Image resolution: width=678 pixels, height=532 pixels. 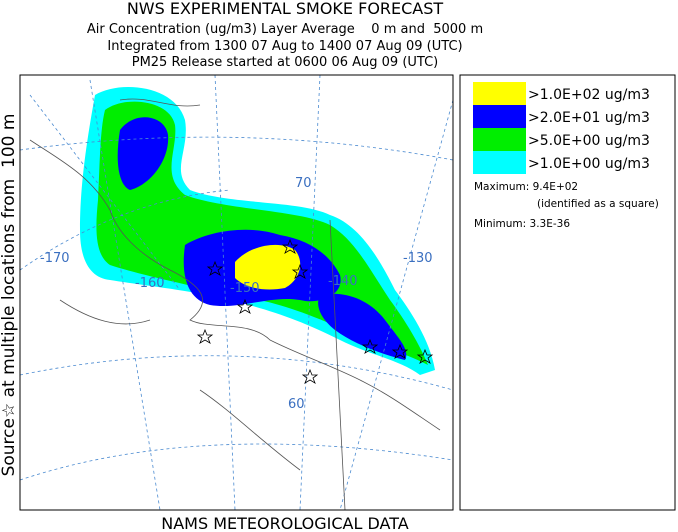 I want to click on legend-label: >2.0E+01 ug/m3, so click(x=589, y=118).